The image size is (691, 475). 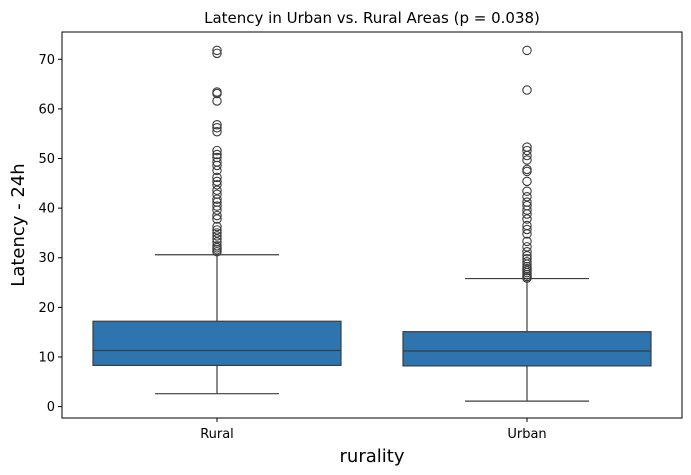 I want to click on x-tick-label: Rural, so click(x=217, y=434).